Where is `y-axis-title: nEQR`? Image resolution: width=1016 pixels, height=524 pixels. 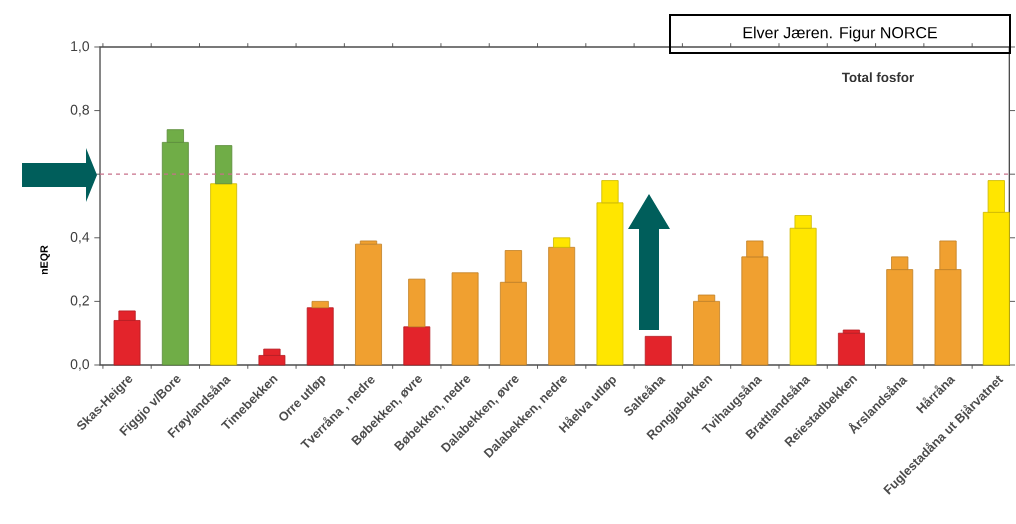 y-axis-title: nEQR is located at coordinates (45, 260).